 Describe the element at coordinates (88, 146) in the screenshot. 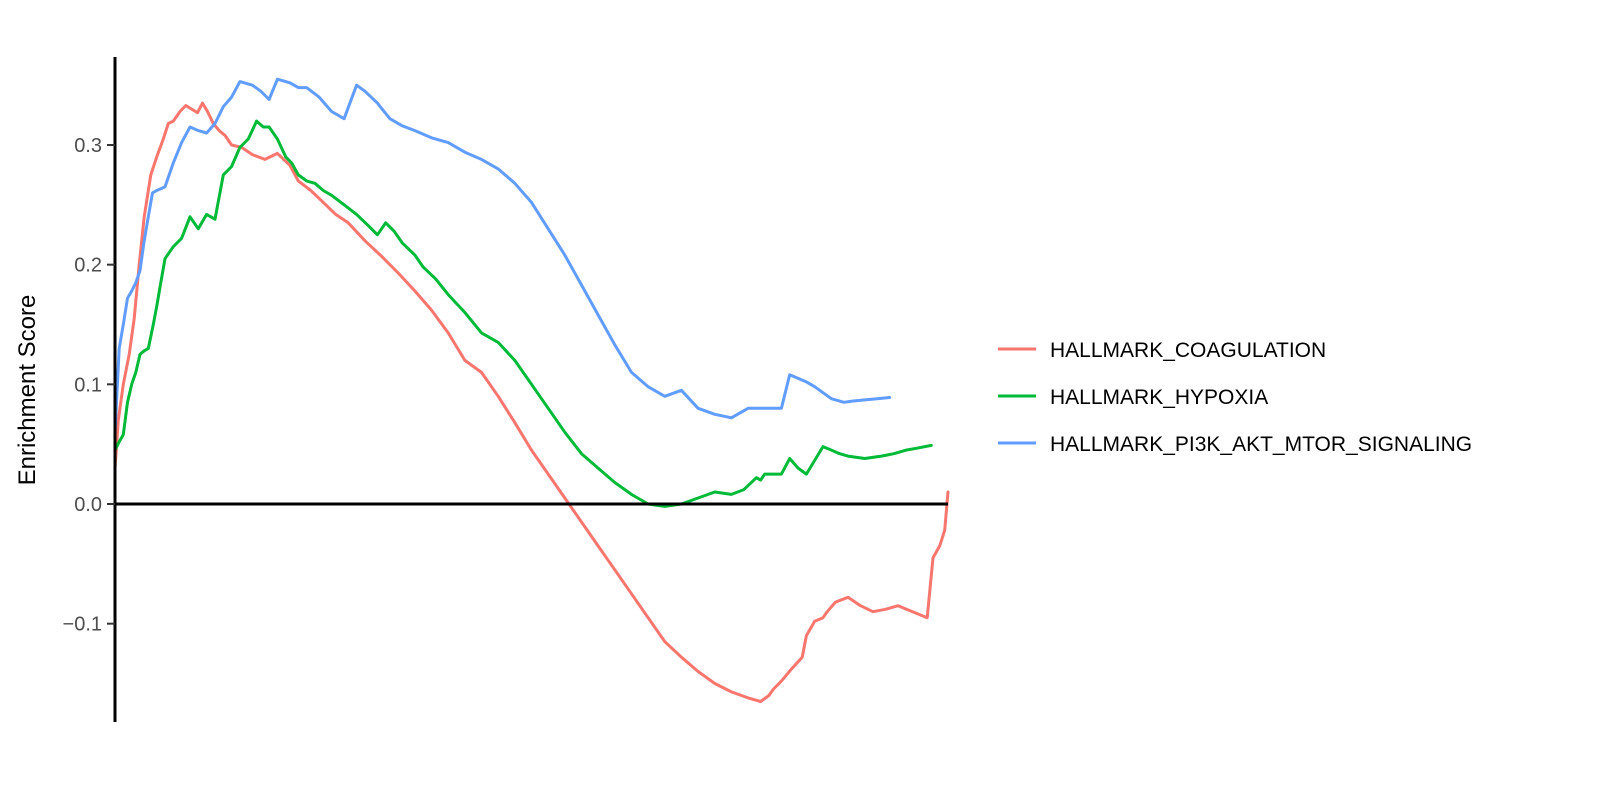

I see `y-tick-label: 0.3` at that location.